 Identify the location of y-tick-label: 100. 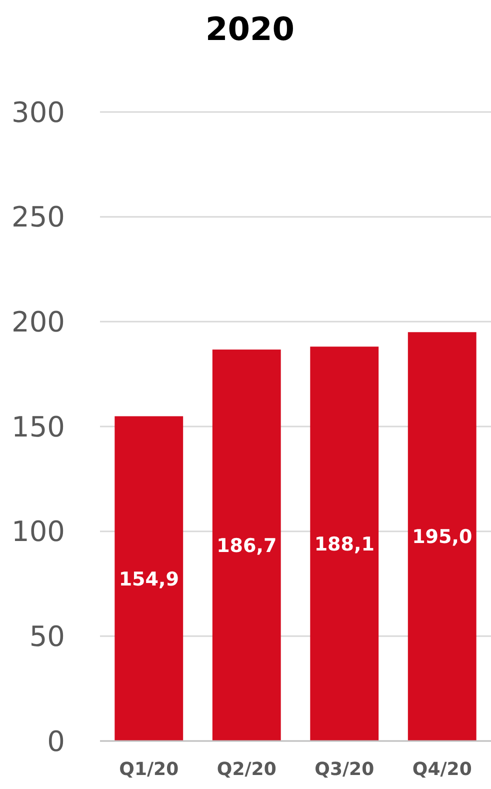
(38, 531).